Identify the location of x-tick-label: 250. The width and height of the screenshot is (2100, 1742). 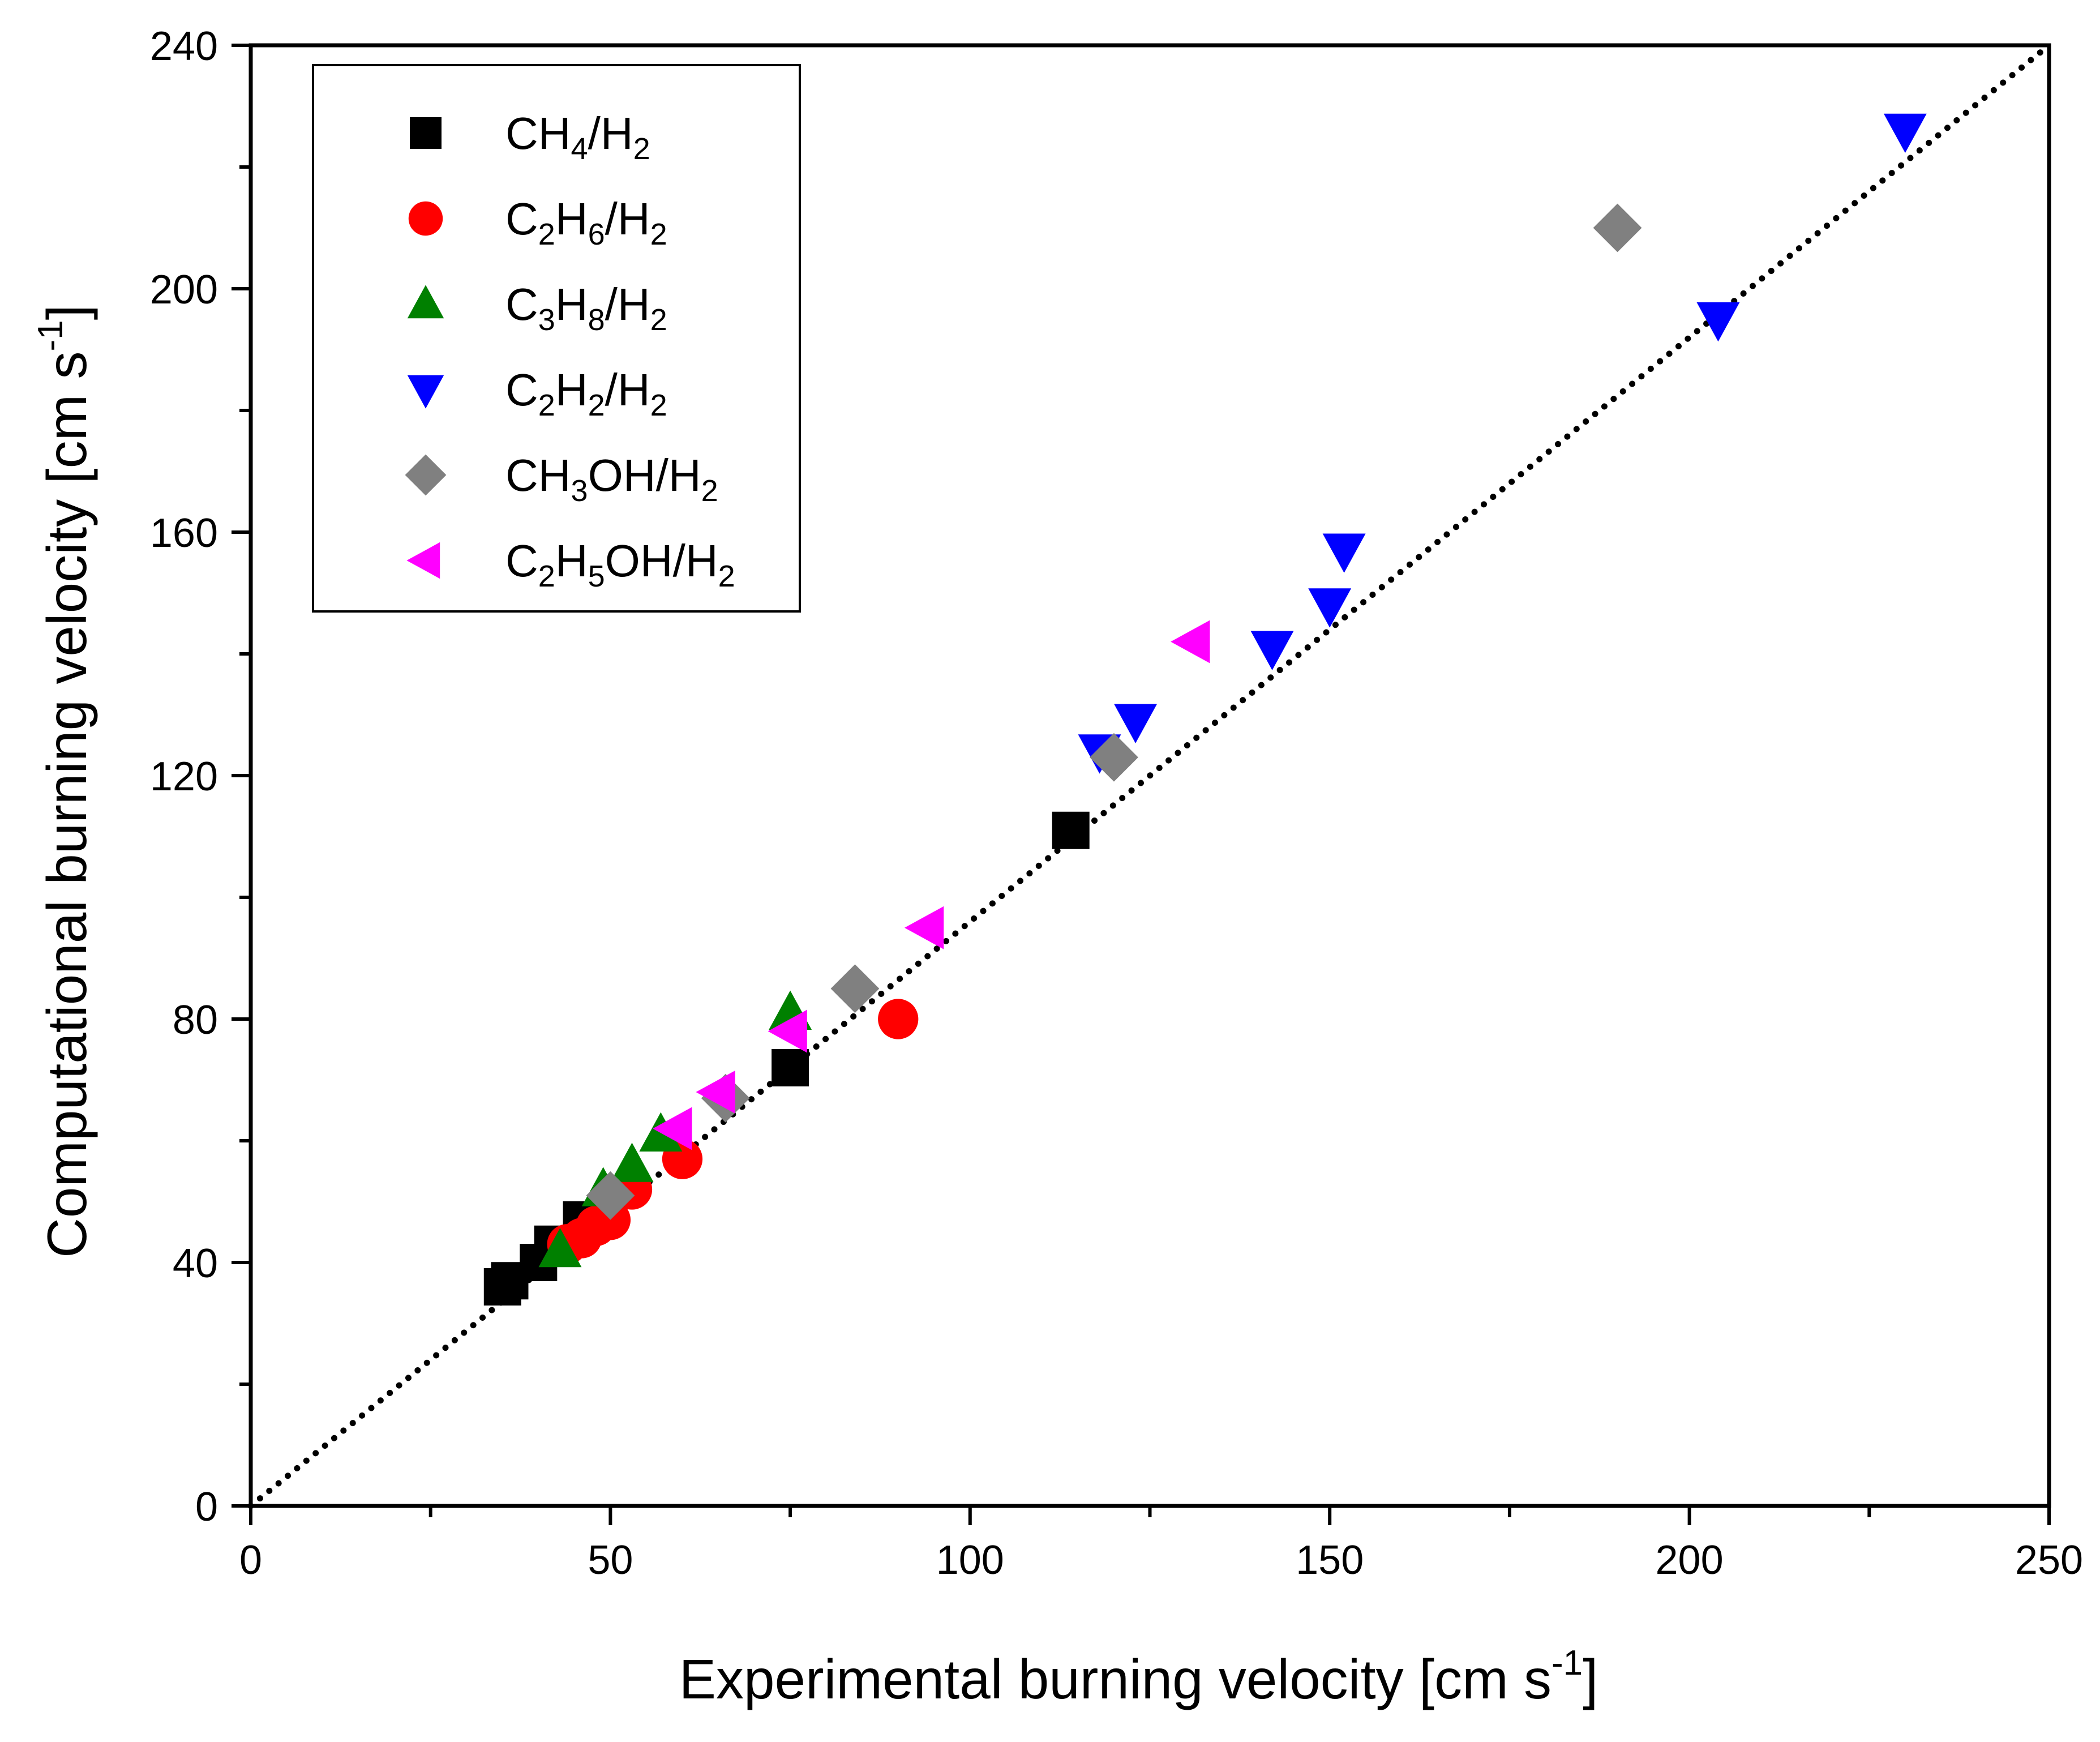
(2049, 1560).